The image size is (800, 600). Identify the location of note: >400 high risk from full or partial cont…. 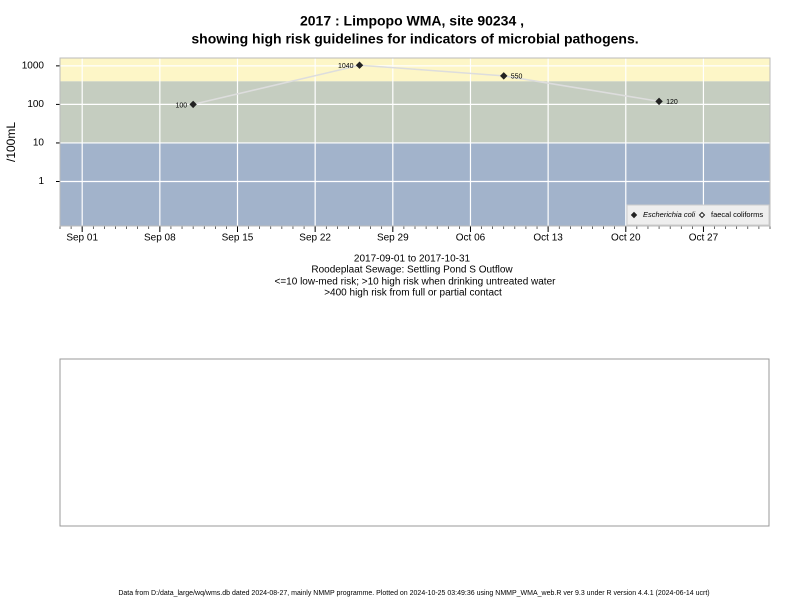
(413, 293).